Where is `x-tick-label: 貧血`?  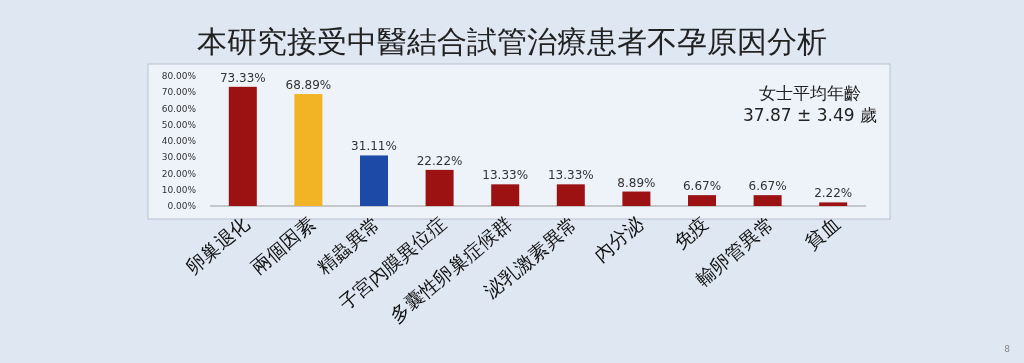
x-tick-label: 貧血 is located at coordinates (822, 233).